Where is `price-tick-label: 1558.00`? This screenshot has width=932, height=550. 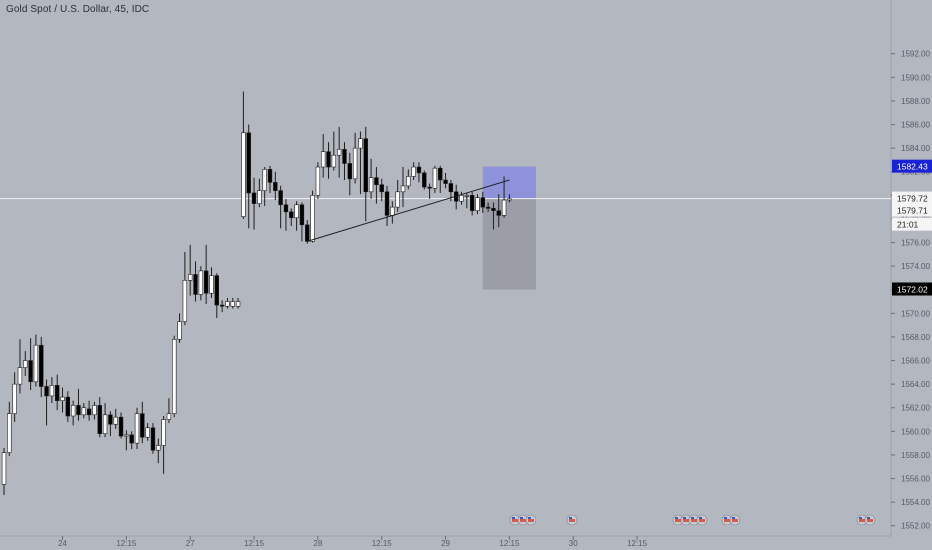 price-tick-label: 1558.00 is located at coordinates (915, 455).